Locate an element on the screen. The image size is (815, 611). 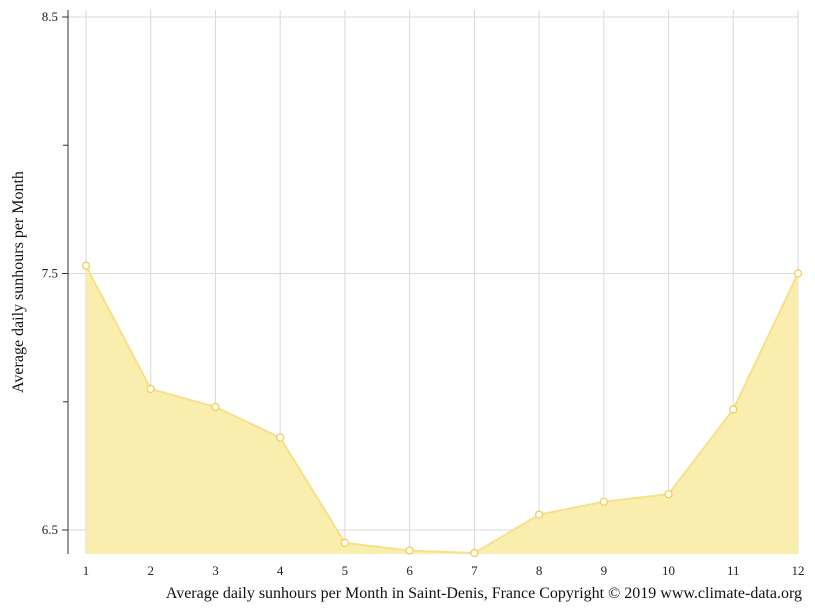
x-tick-label-10: 10 is located at coordinates (668, 570).